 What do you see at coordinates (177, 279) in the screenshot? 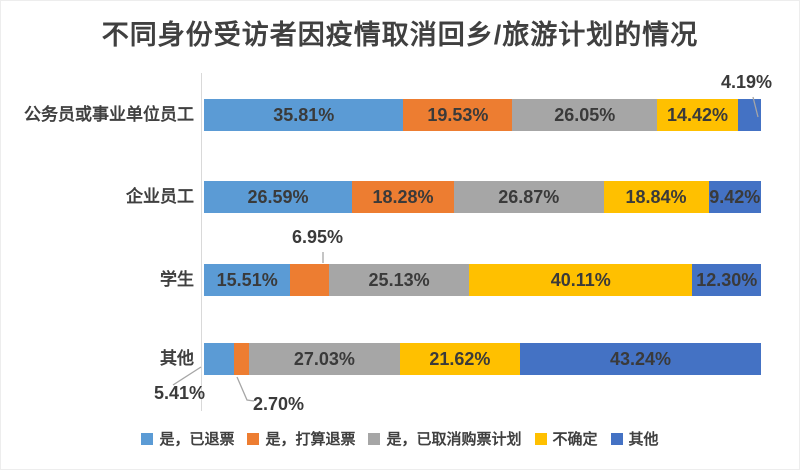
I see `category-label: 学生` at bounding box center [177, 279].